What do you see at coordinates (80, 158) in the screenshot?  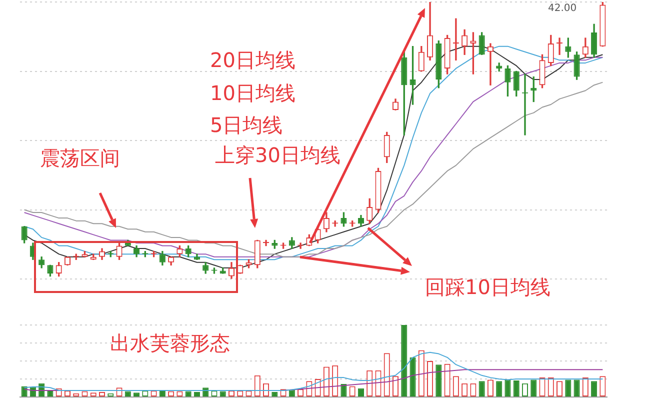 I see `annotation: 震荡区间` at bounding box center [80, 158].